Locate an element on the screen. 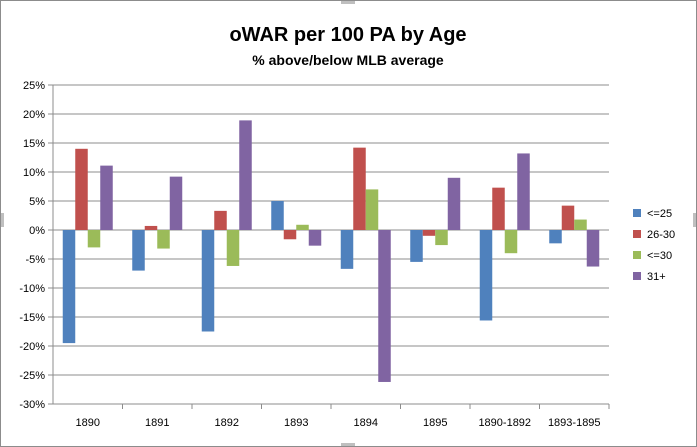 The width and height of the screenshot is (697, 447). y-tick-label: -20% is located at coordinates (32, 347).